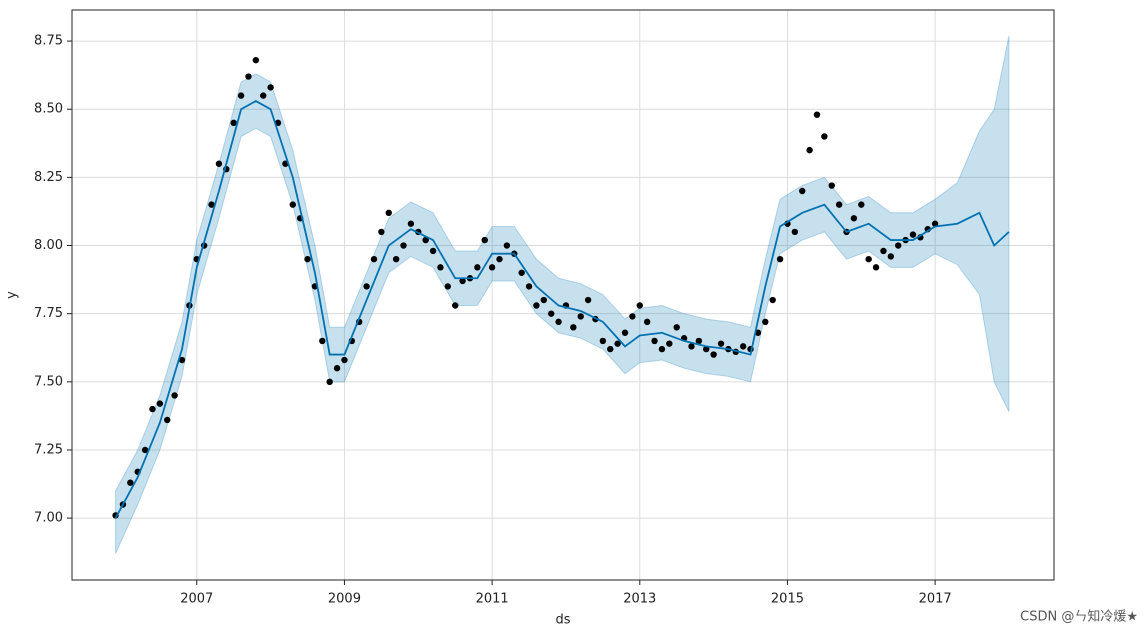 The width and height of the screenshot is (1148, 634). Describe the element at coordinates (48, 177) in the screenshot. I see `y-tick-label: 8.25` at that location.